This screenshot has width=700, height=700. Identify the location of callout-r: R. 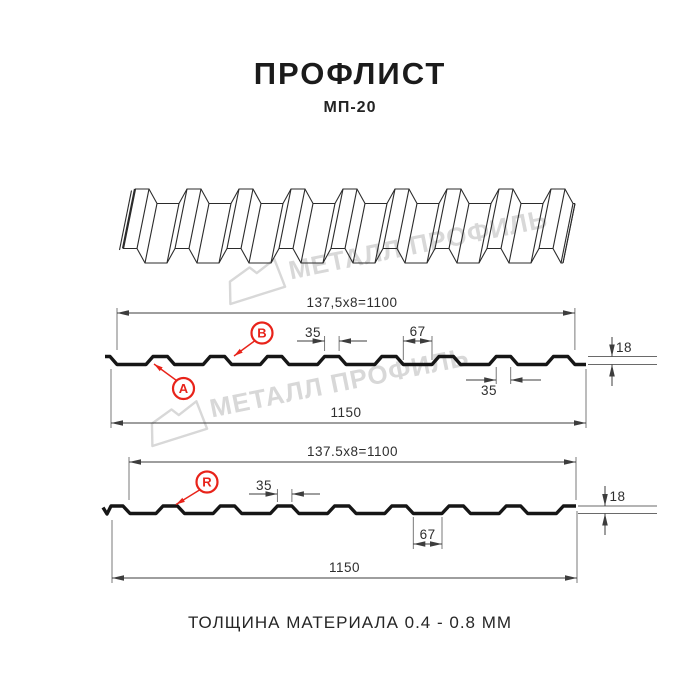
(197, 488).